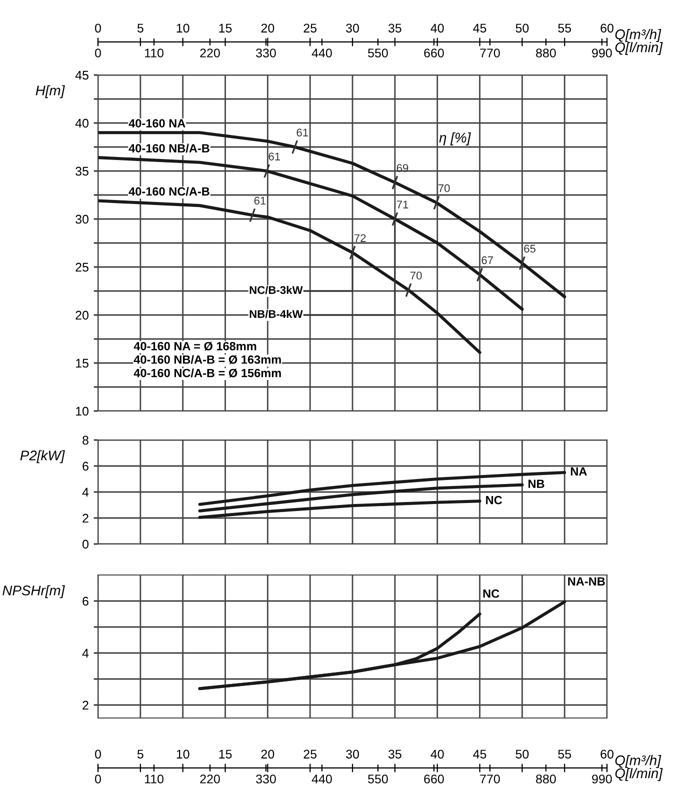 This screenshot has height=798, width=695. Describe the element at coordinates (85, 544) in the screenshot. I see `y-tick-label: 0` at that location.